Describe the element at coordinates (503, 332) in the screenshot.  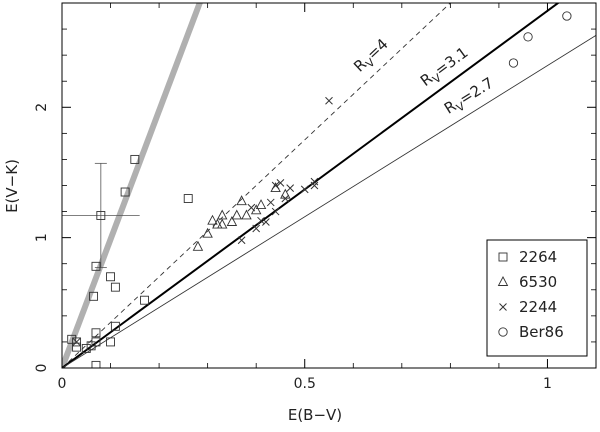
I see `legend-marker-Ber86` at that location.